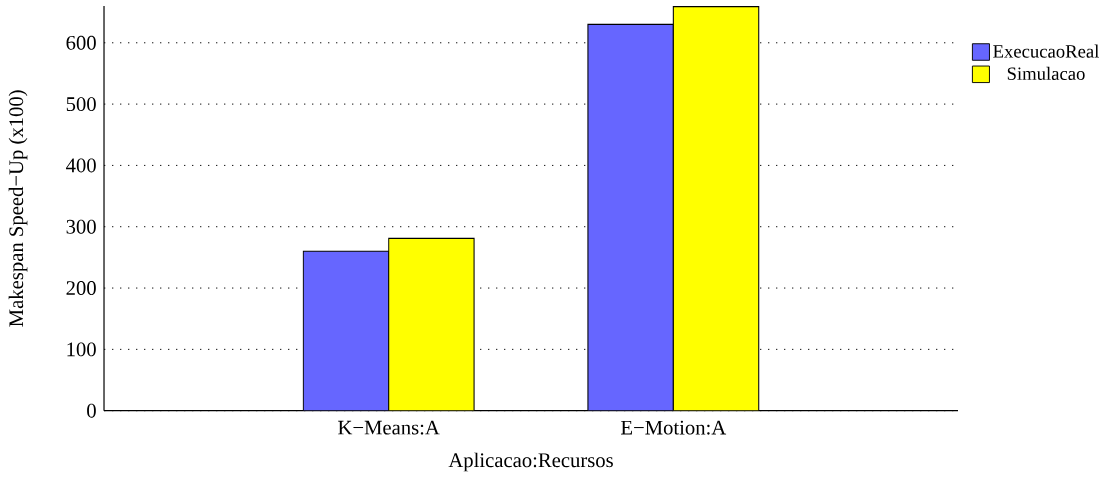 This screenshot has height=488, width=1114. Describe the element at coordinates (18, 208) in the screenshot. I see `y-axis-title: Makespan Speed−Up (x100)` at that location.